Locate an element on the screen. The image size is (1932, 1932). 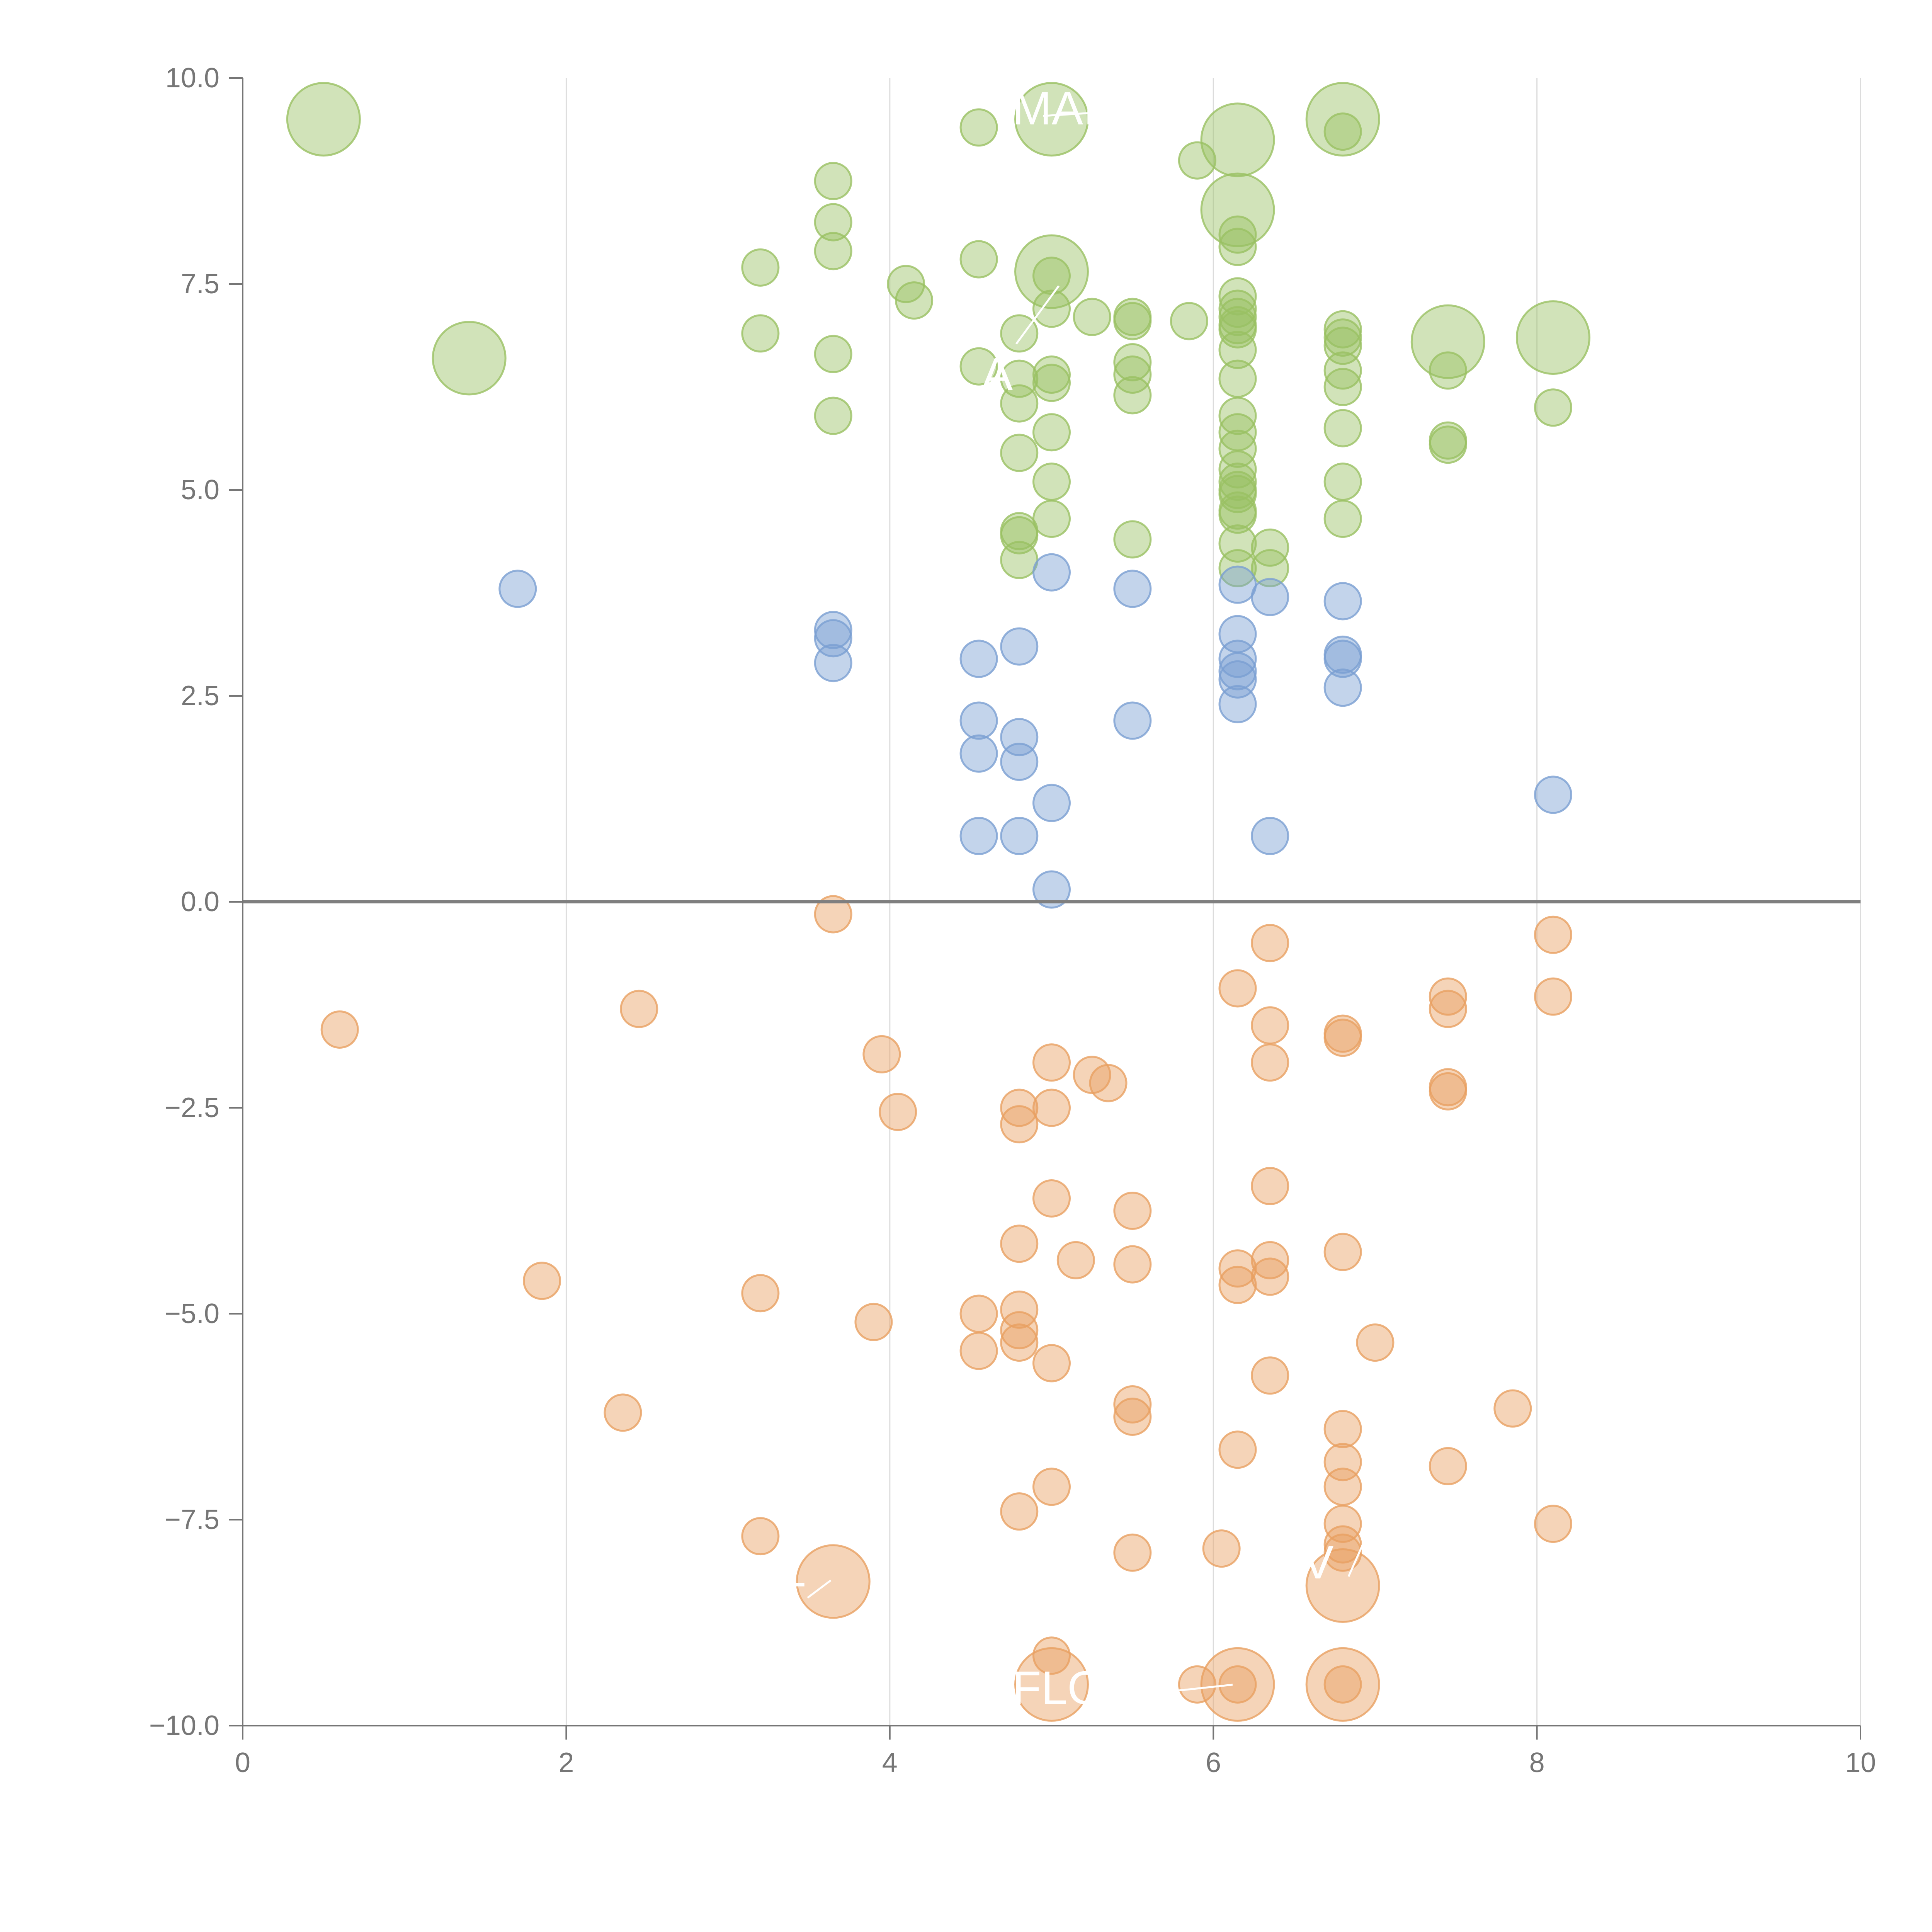
leader-line-a is located at coordinates (1037, 315).